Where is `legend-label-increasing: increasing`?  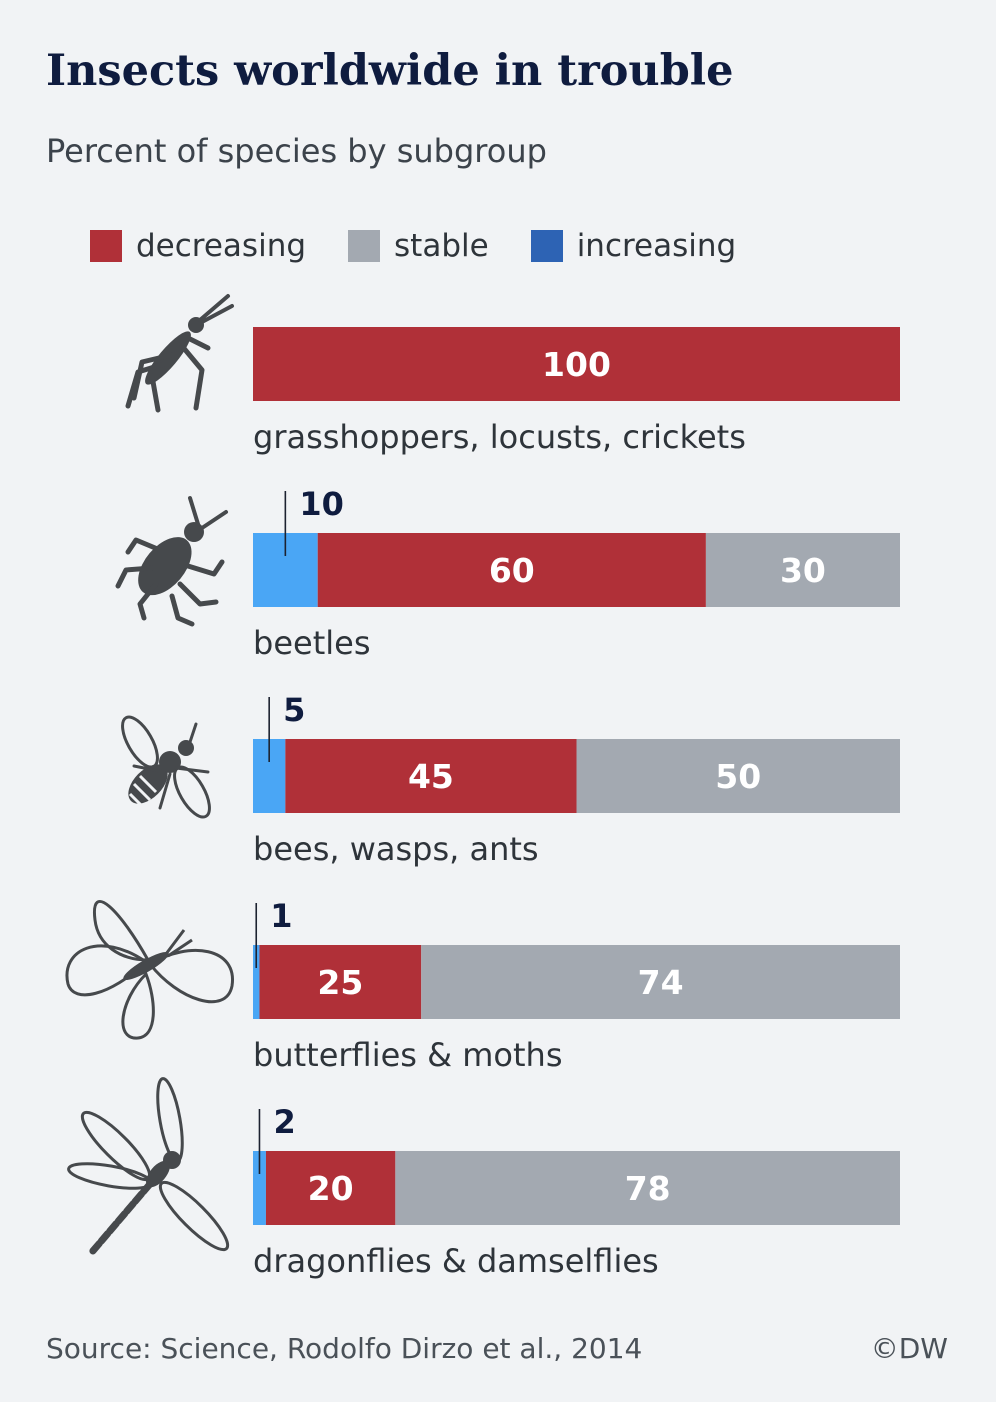
legend-label-increasing: increasing is located at coordinates (656, 246).